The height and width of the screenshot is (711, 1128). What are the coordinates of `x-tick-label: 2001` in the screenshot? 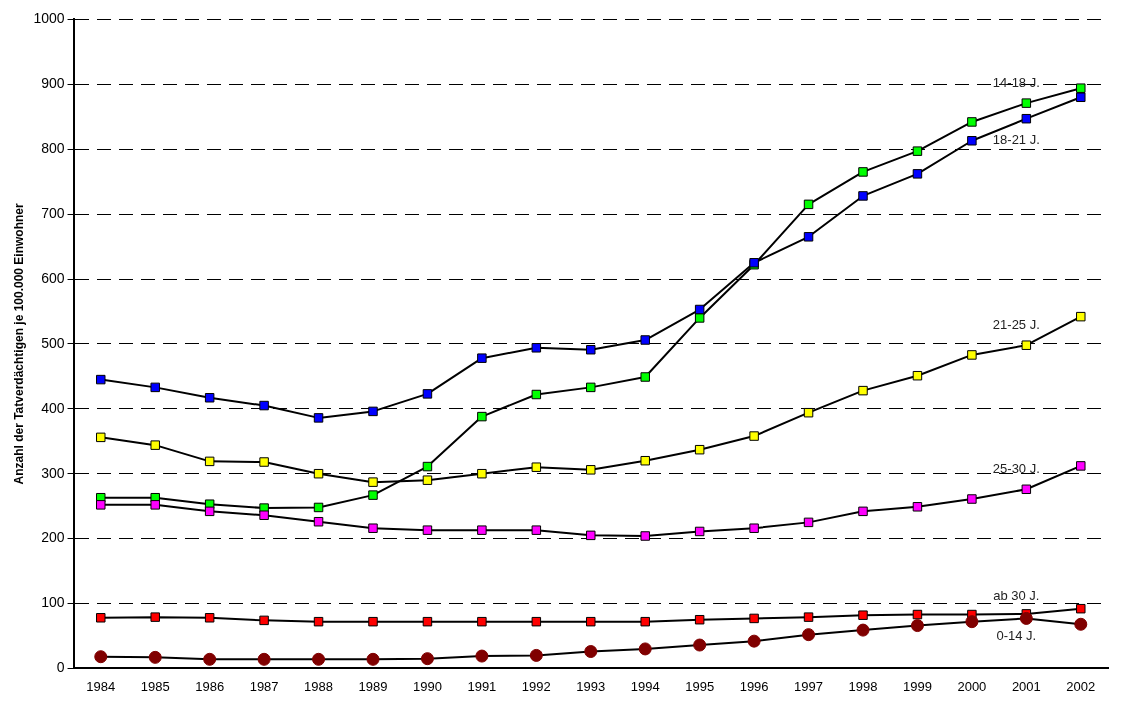 It's located at (1026, 686).